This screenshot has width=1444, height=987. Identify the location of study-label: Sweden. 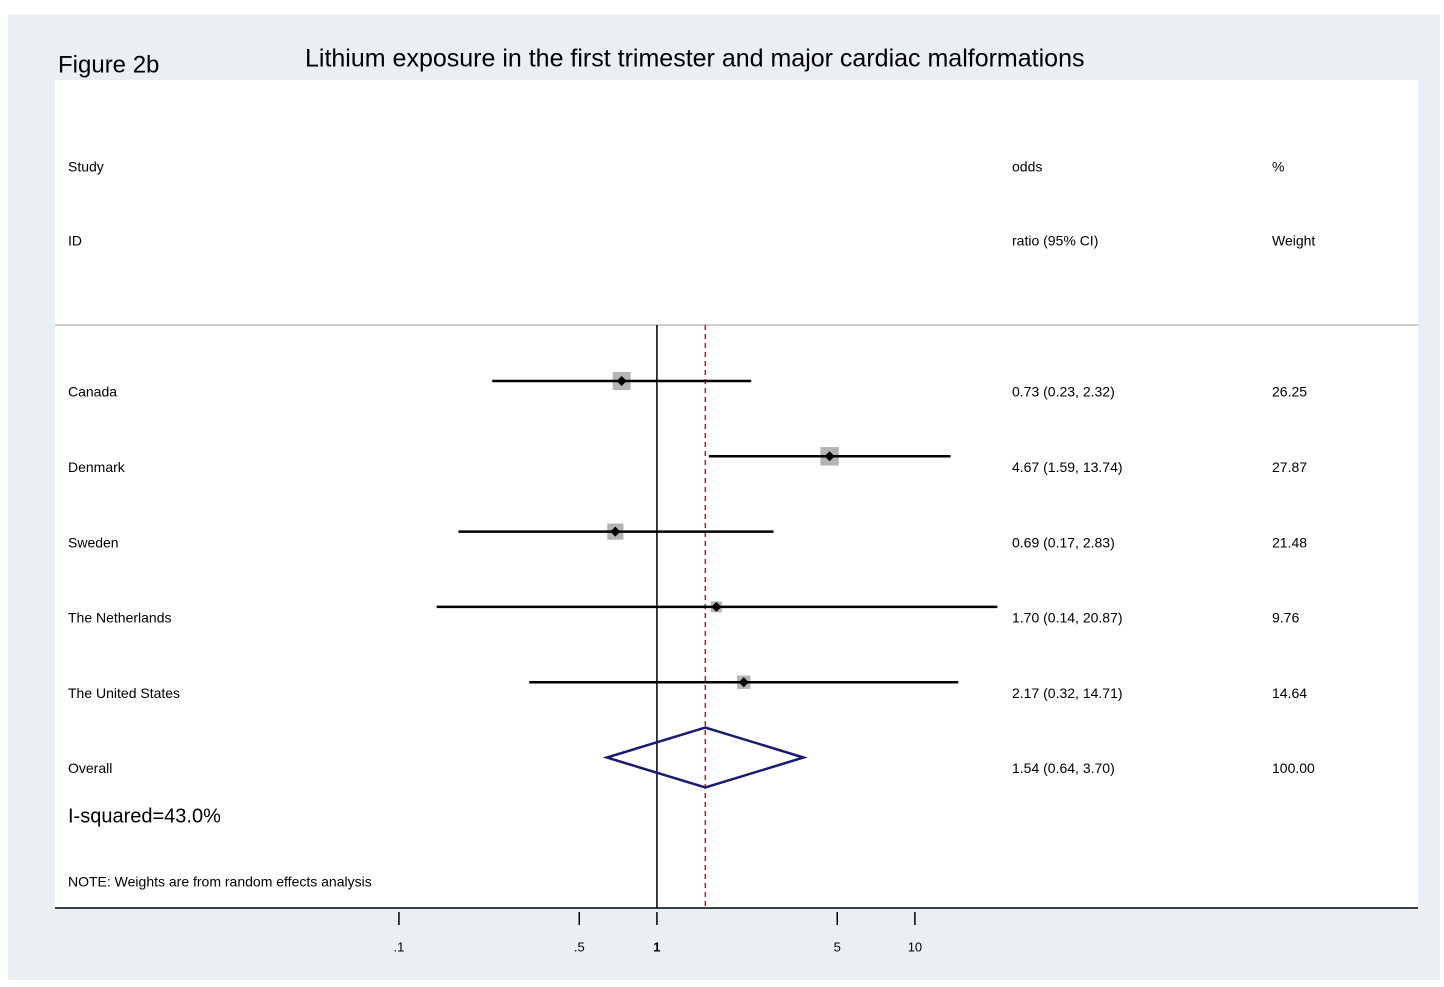
(93, 542).